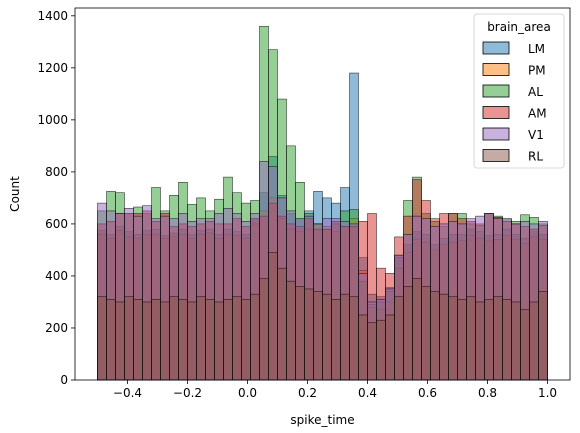  What do you see at coordinates (487, 393) in the screenshot?
I see `x-tick-label: 0.8` at bounding box center [487, 393].